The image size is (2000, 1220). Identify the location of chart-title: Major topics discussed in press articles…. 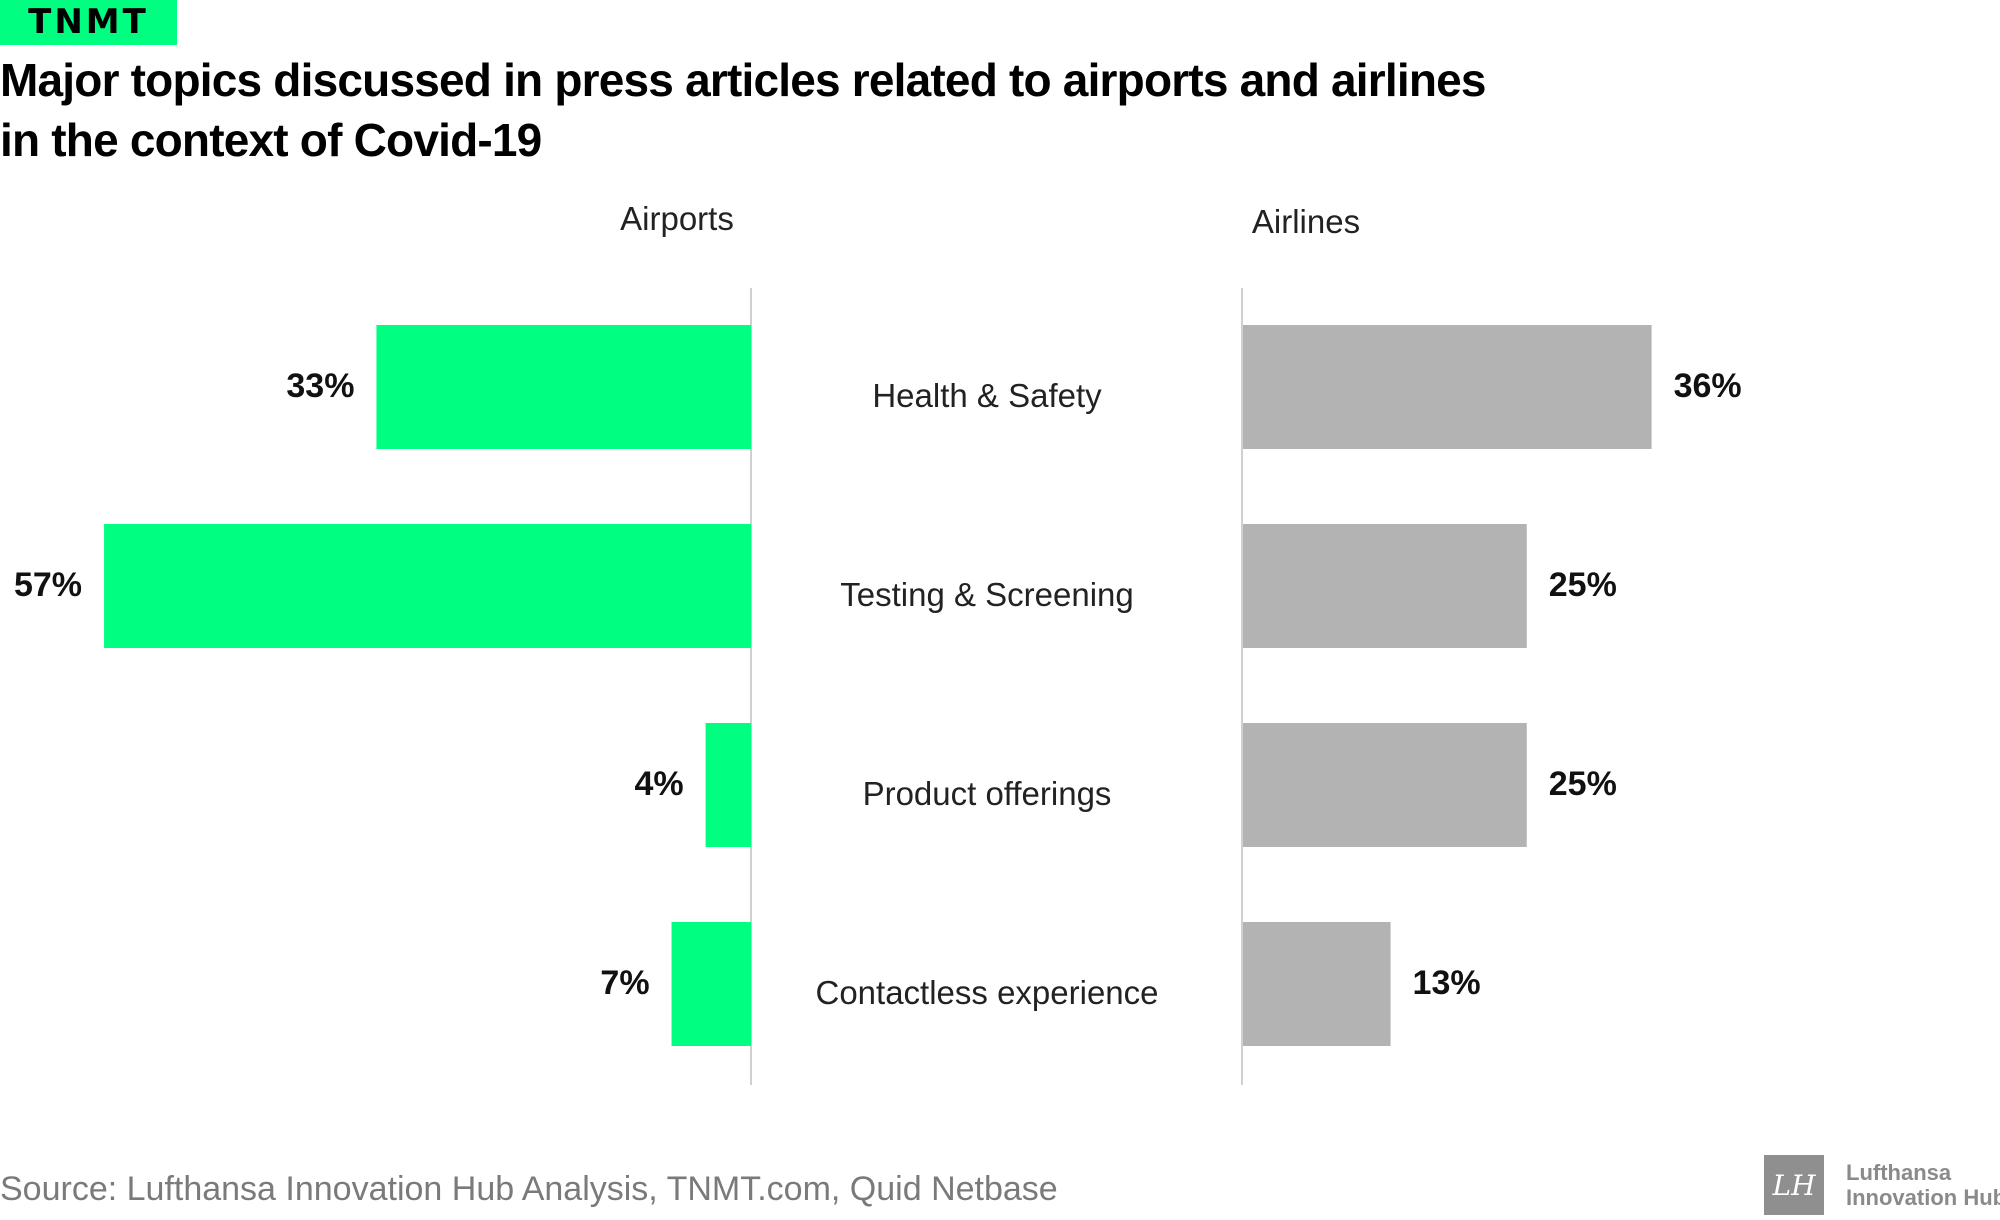
(850, 110).